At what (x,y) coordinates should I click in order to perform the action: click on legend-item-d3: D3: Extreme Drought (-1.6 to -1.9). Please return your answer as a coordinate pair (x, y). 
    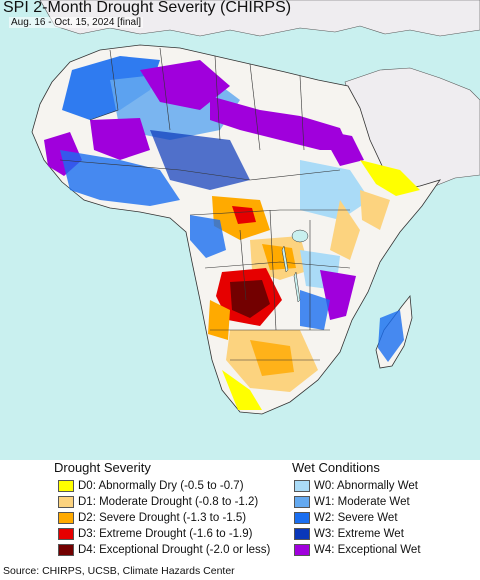
    Looking at the image, I should click on (155, 534).